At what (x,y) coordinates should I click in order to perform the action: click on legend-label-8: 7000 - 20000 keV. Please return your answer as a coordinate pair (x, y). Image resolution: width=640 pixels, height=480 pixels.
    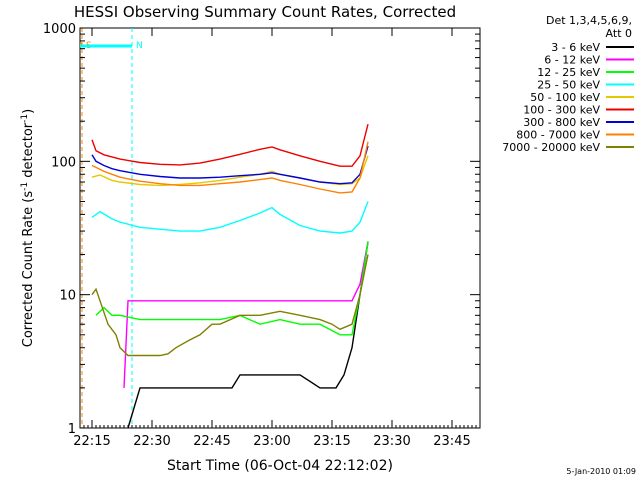
    Looking at the image, I should click on (551, 147).